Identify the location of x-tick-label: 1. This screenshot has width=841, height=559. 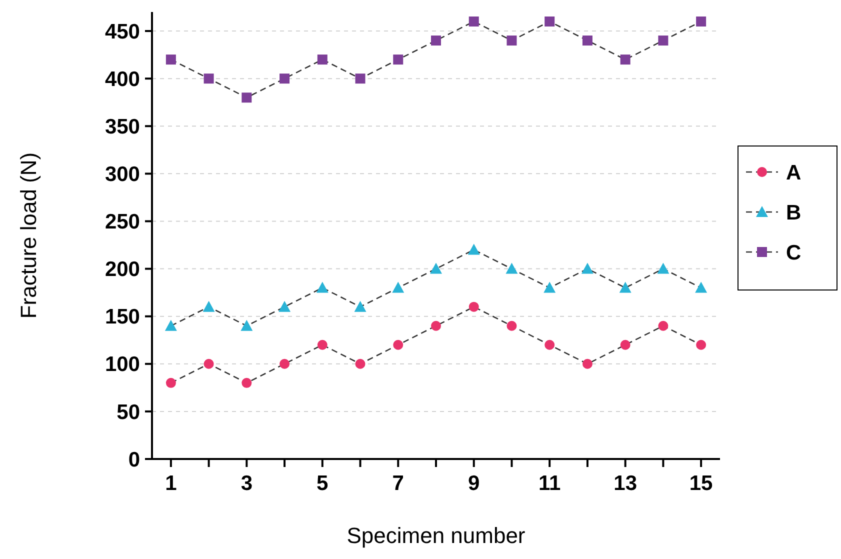
(171, 483).